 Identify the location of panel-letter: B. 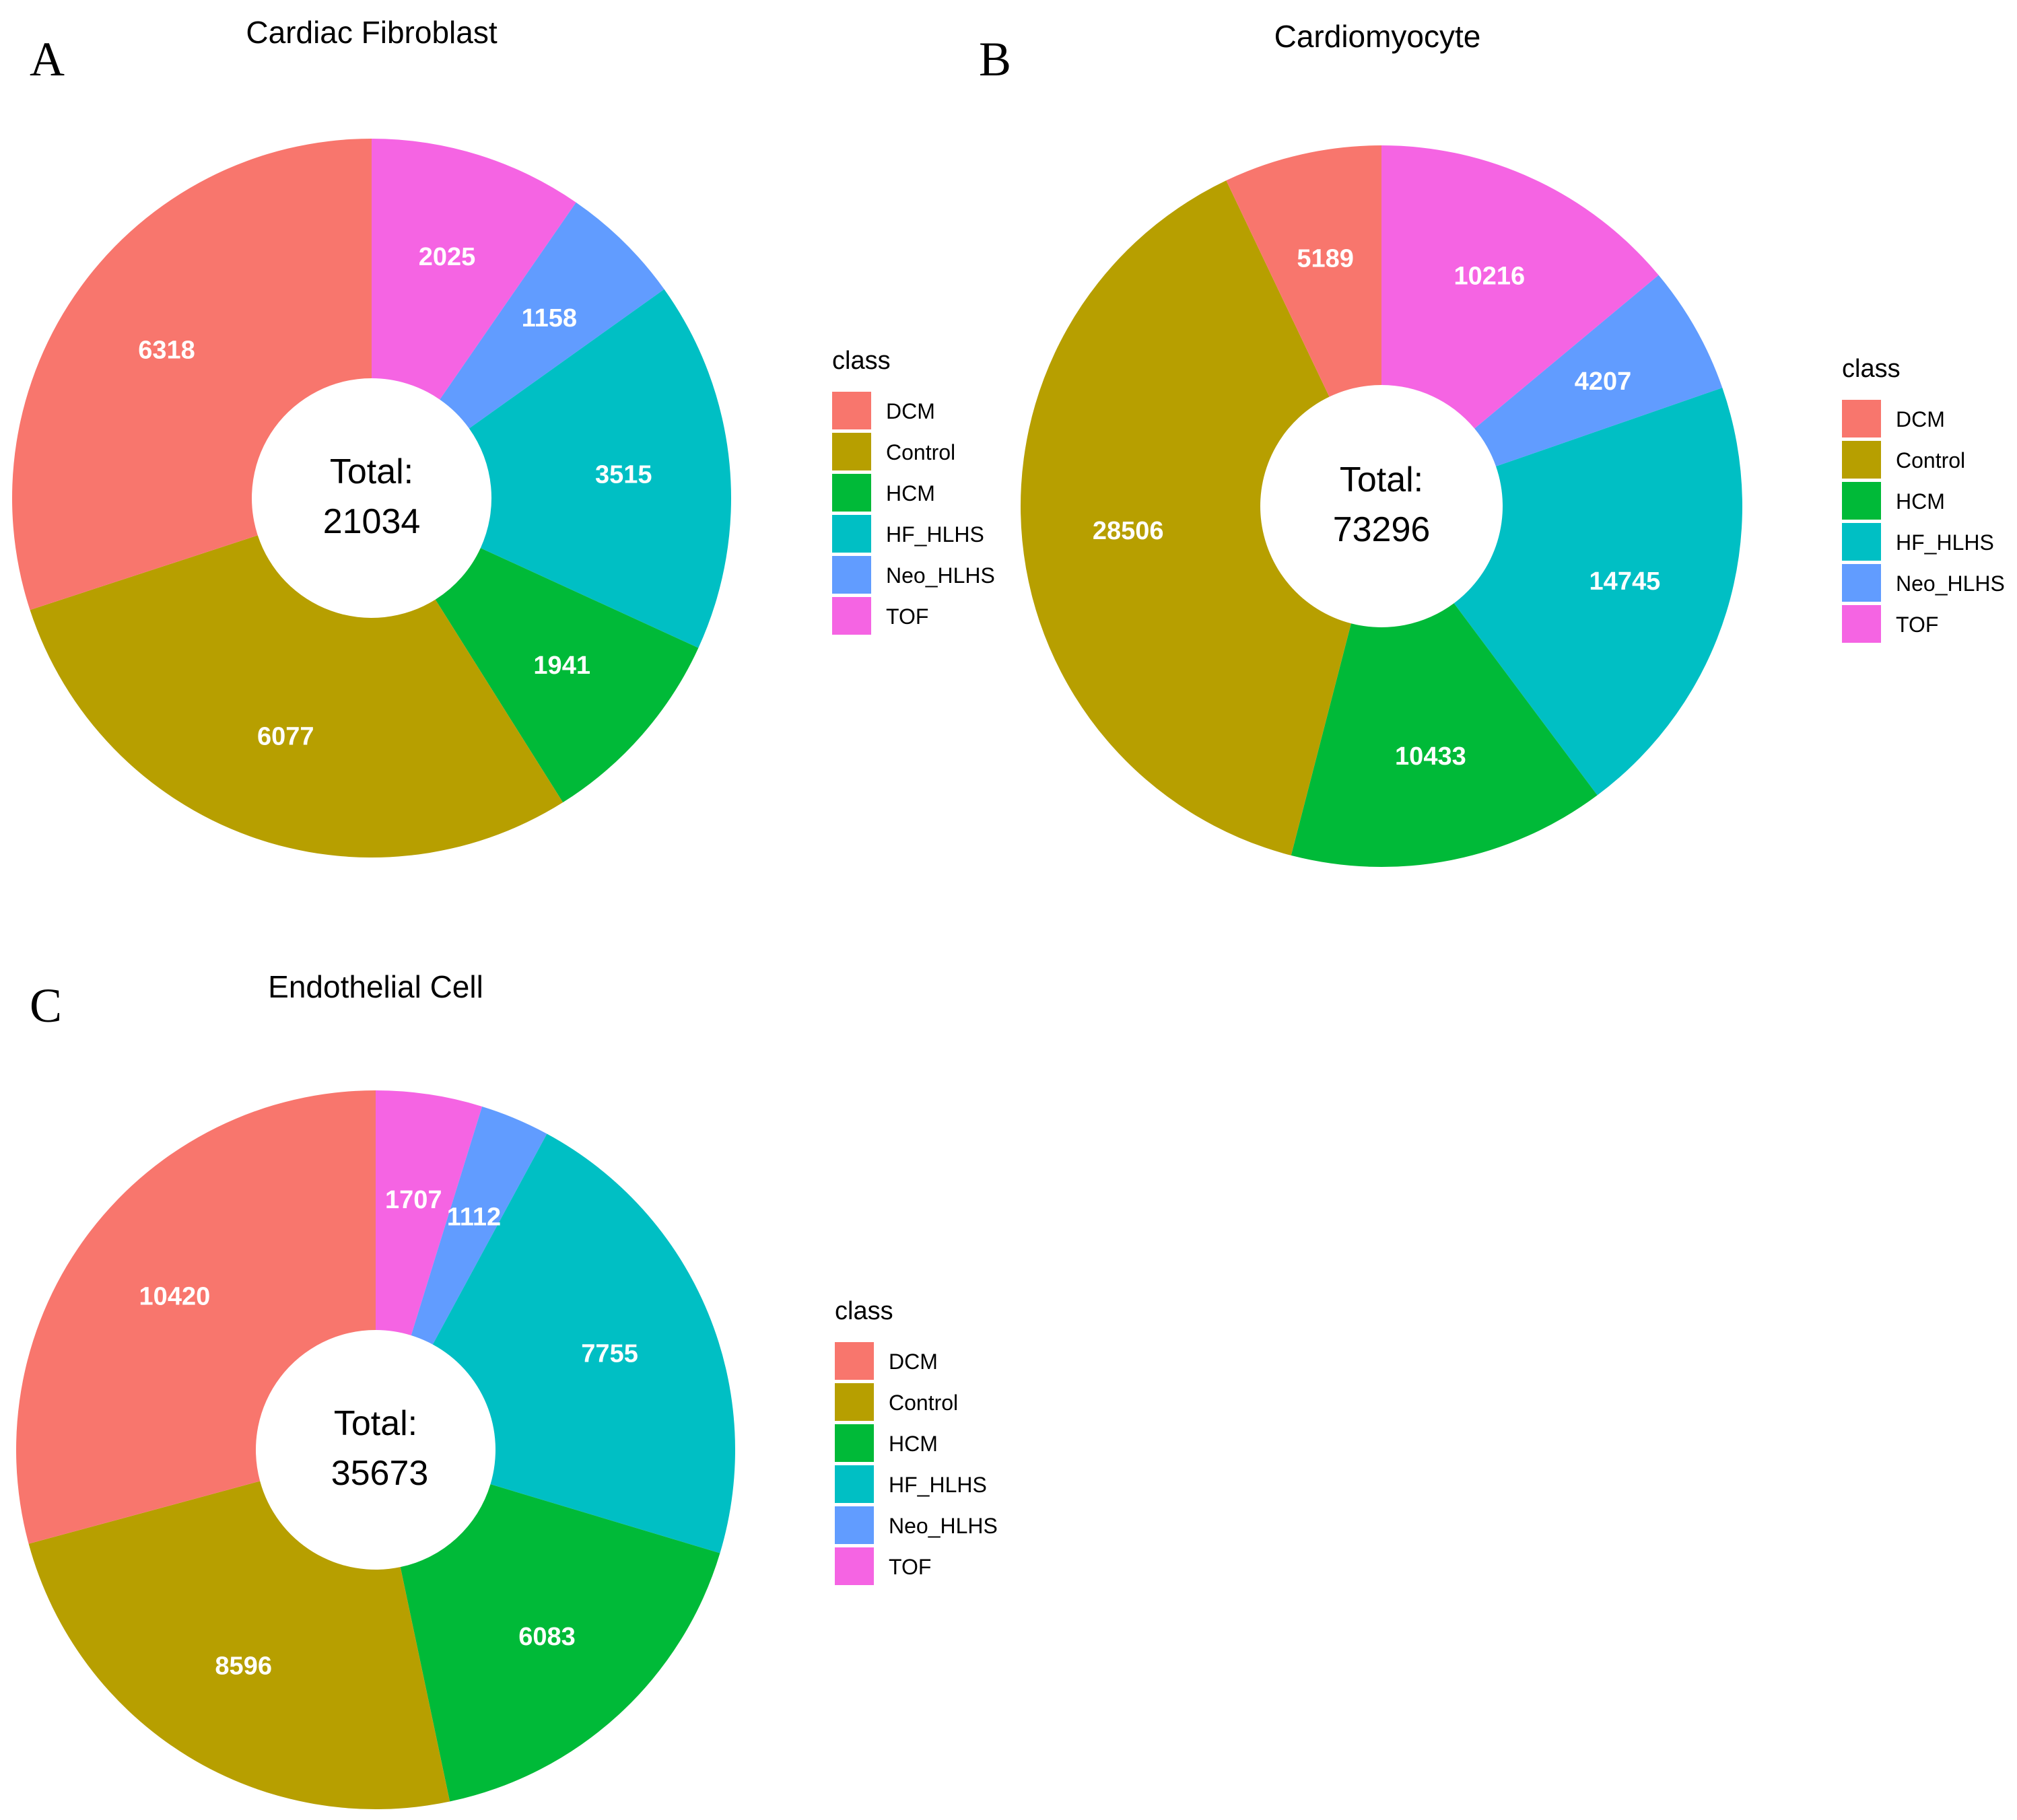
(995, 59).